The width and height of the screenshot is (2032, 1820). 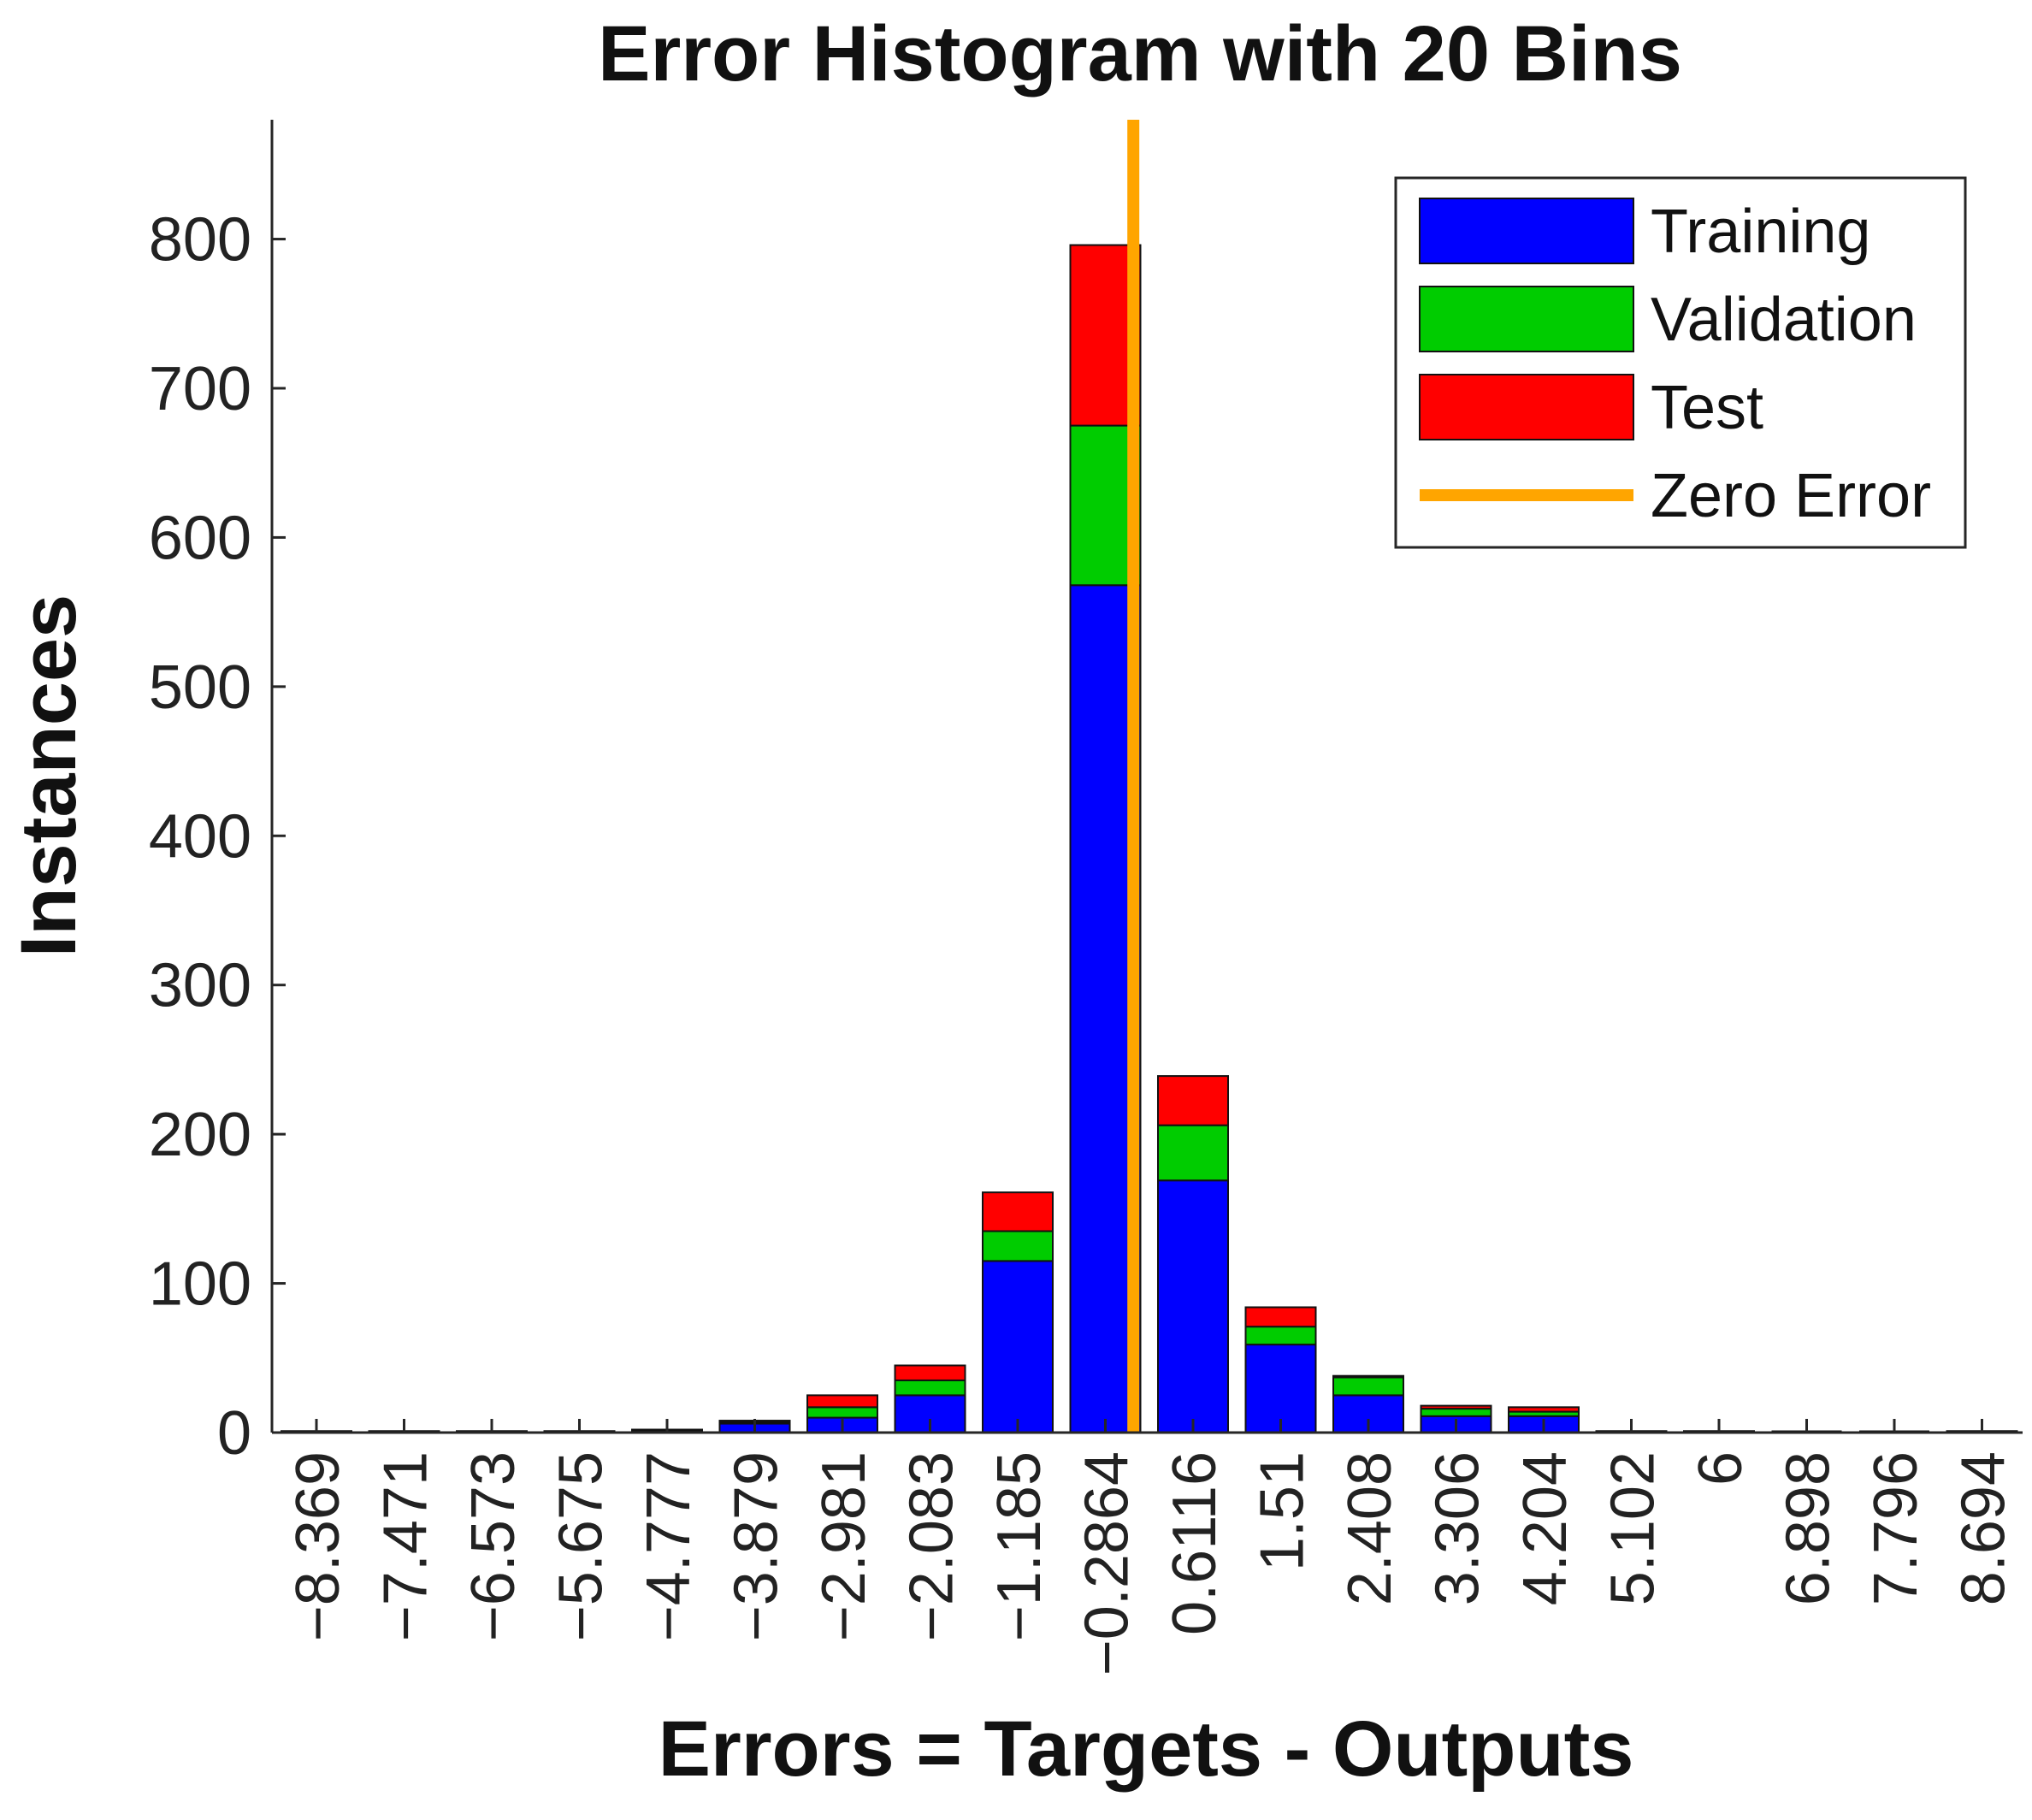 I want to click on x-tick-label: −2.981, so click(x=844, y=1546).